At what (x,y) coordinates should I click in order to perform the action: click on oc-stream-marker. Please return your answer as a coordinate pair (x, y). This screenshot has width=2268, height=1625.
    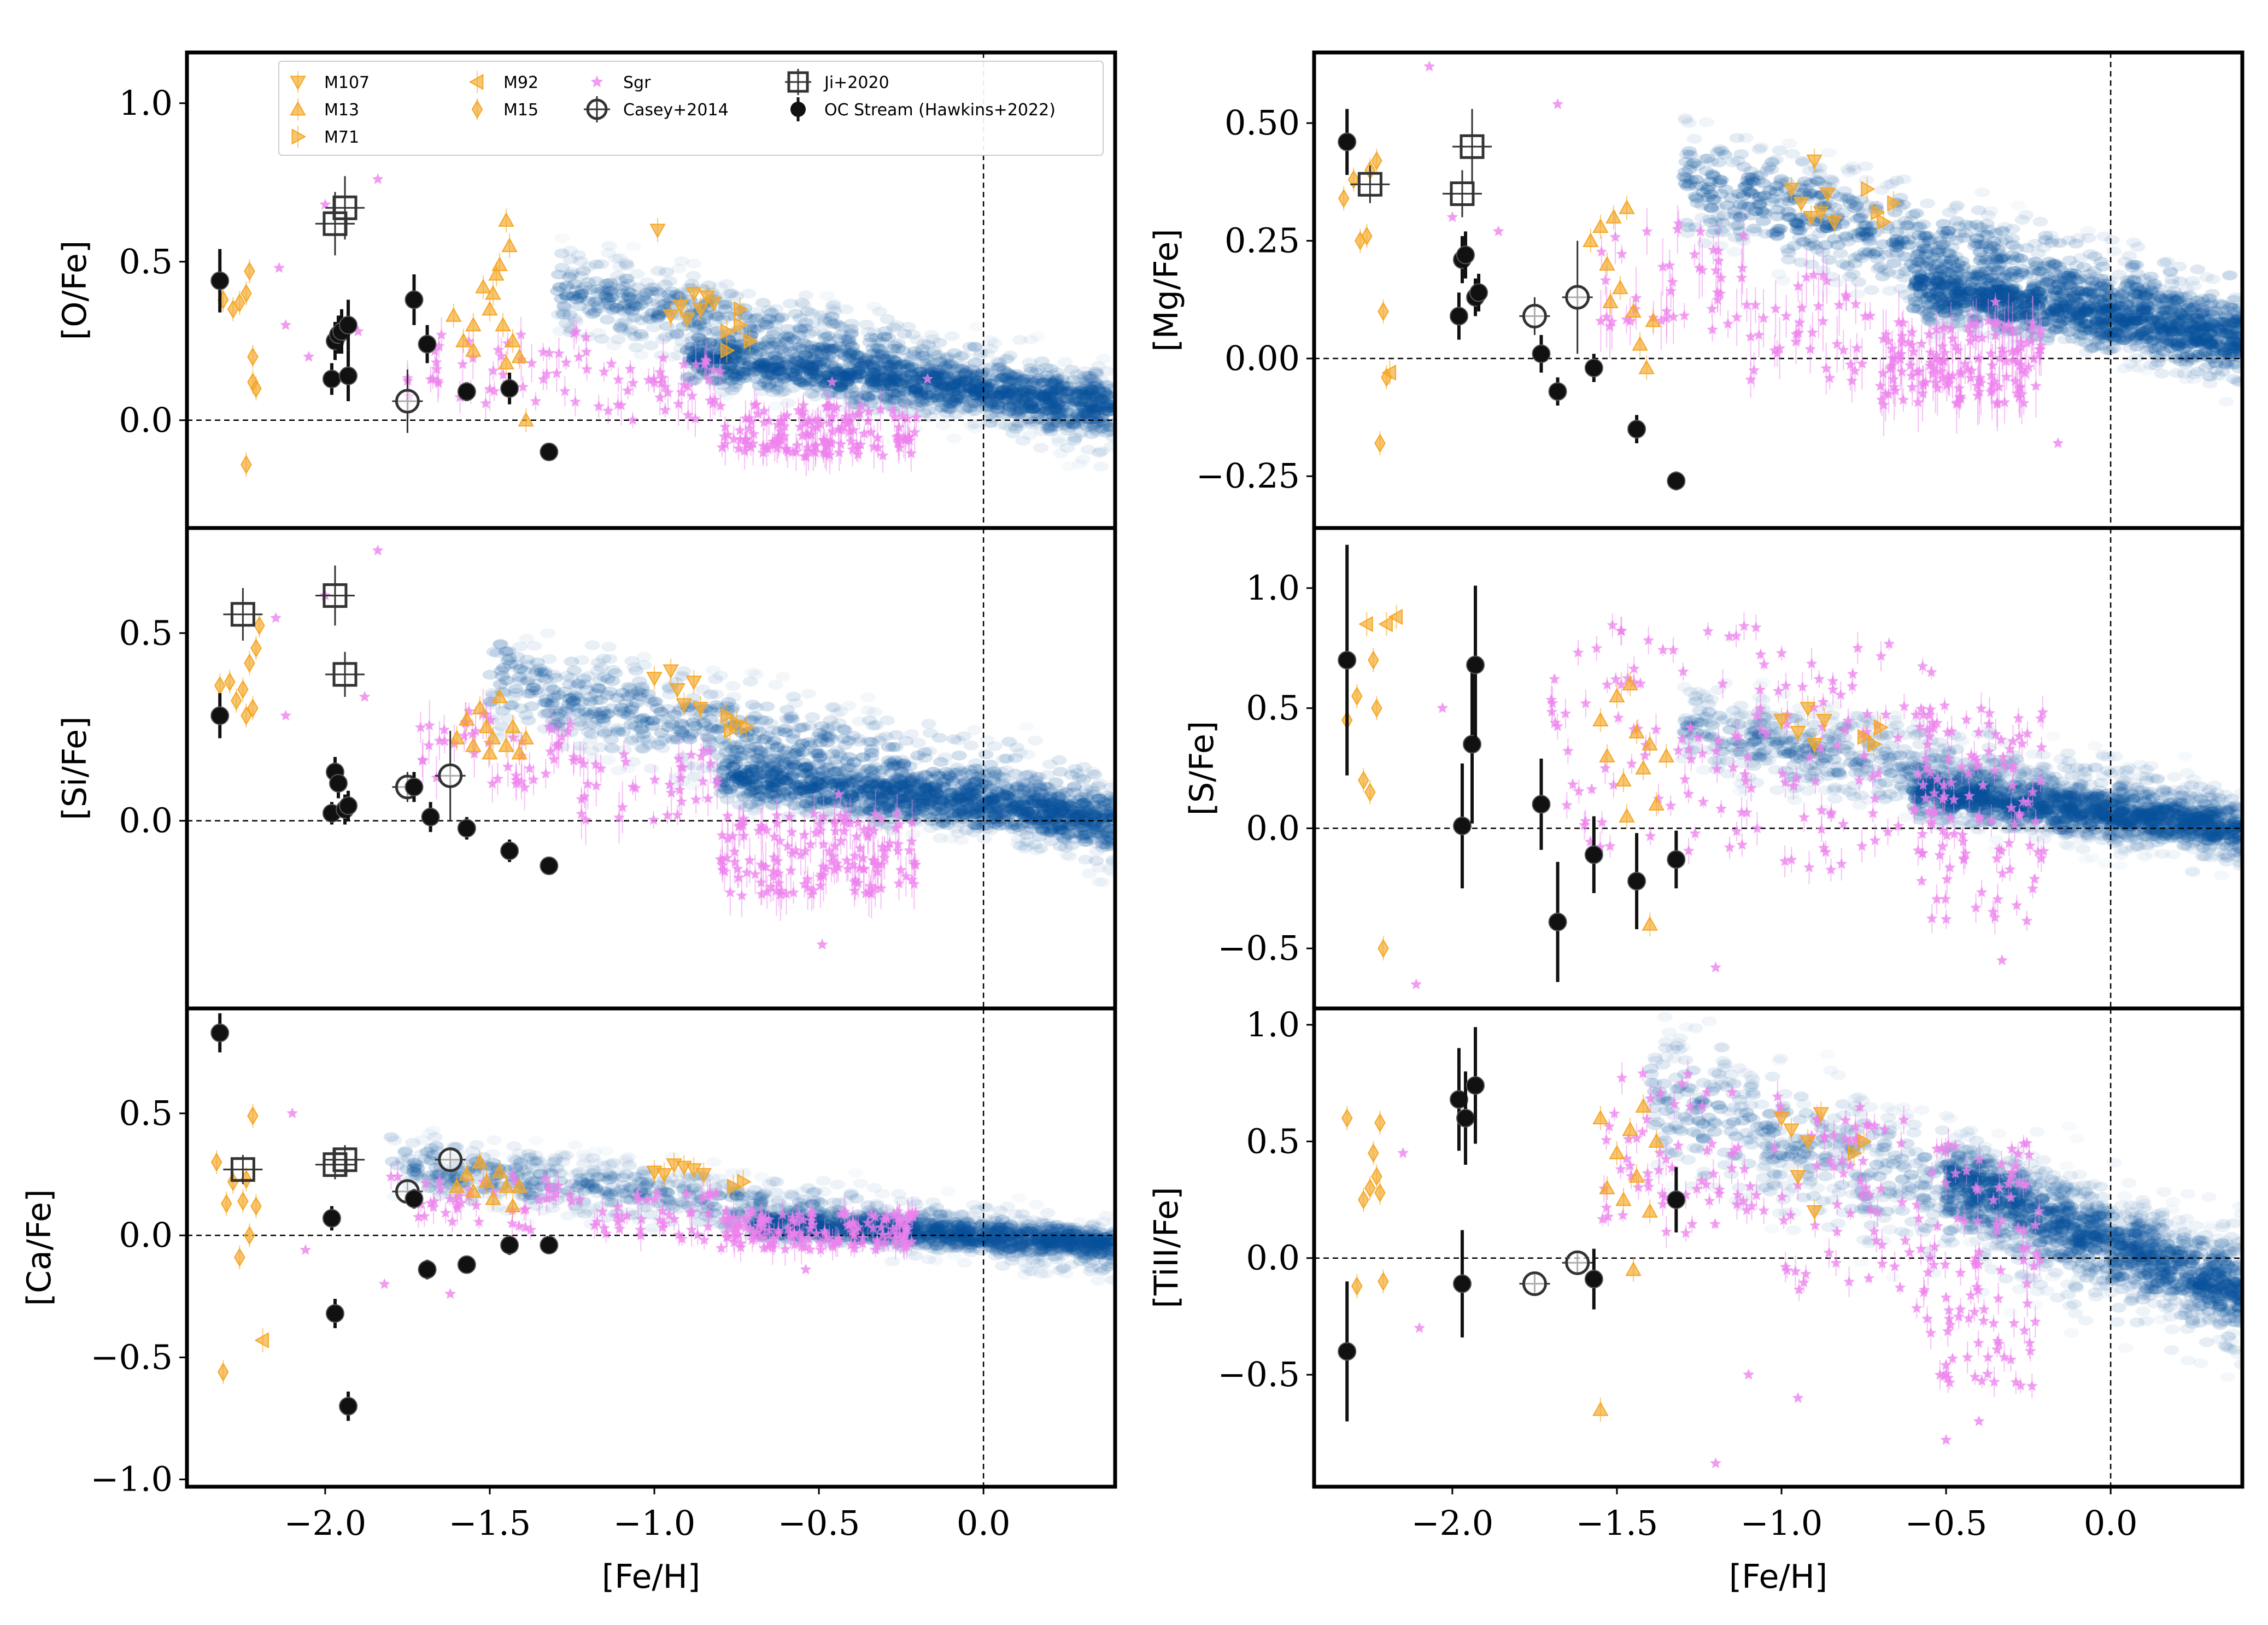
    Looking at the image, I should click on (549, 866).